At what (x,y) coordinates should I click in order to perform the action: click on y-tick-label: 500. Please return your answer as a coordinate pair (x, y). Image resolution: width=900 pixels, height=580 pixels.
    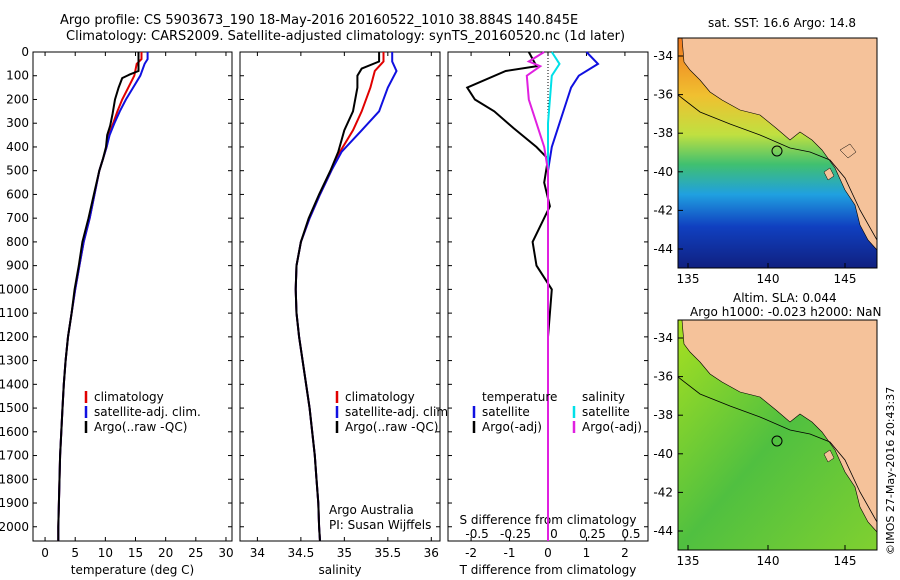
    Looking at the image, I should click on (17, 171).